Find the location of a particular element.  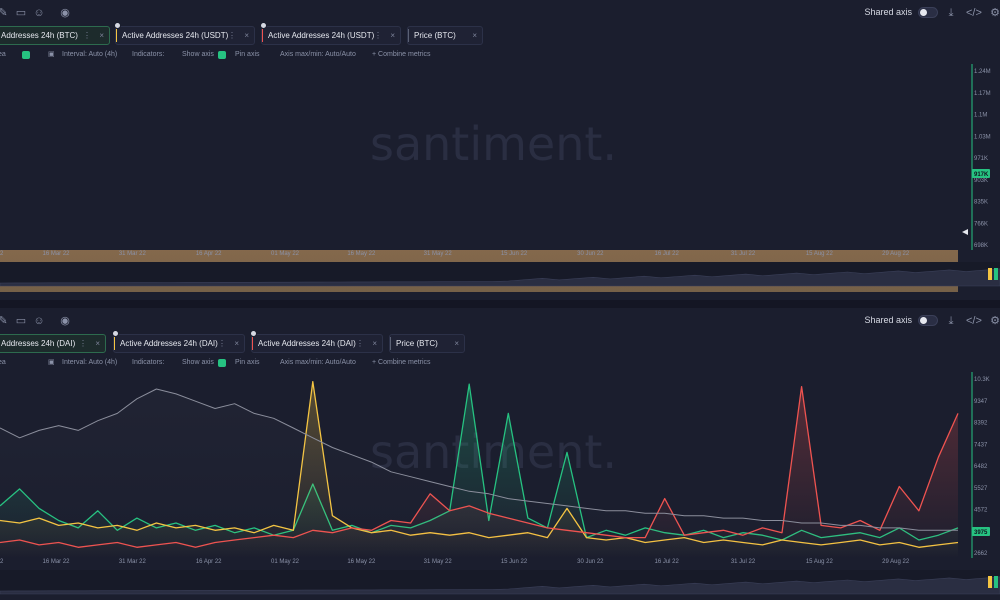

tab-metric-2: Active Addresses 24h (DAI) ⋮ × is located at coordinates (179, 343).